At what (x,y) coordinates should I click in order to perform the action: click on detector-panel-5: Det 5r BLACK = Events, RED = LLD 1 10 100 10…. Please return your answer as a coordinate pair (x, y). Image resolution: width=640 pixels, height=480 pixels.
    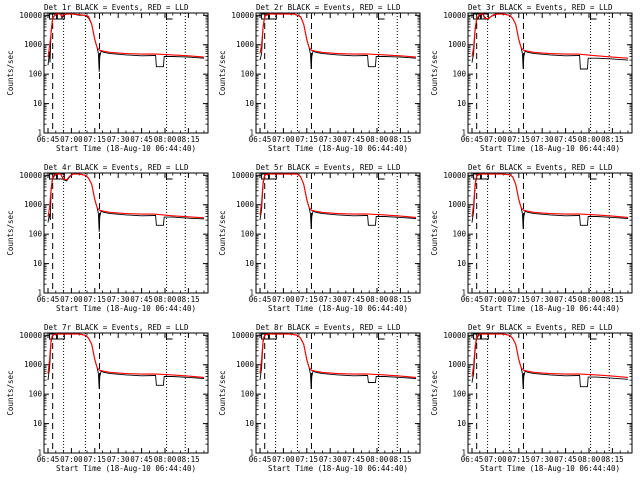
    Looking at the image, I should click on (319, 238).